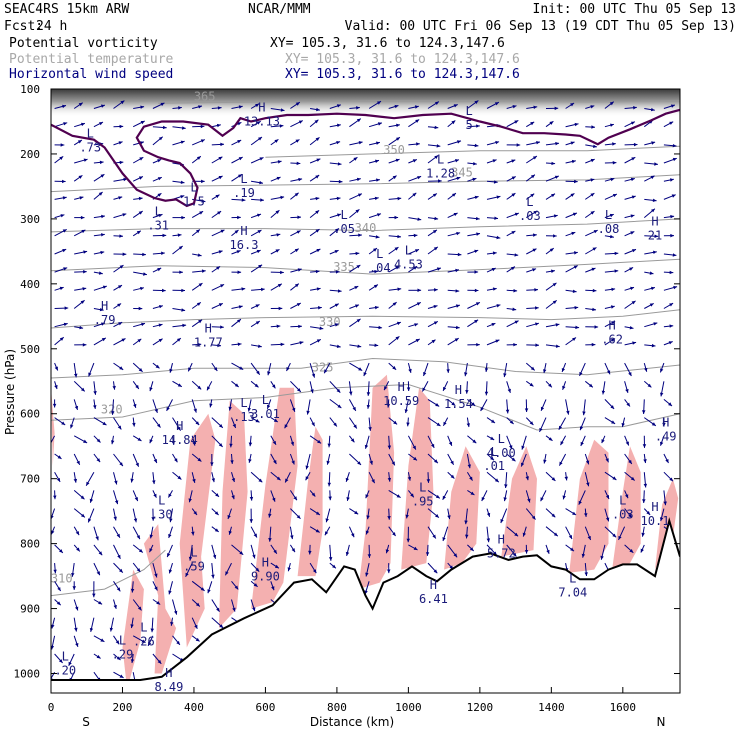 Image resolution: width=740 pixels, height=740 pixels. What do you see at coordinates (343, 215) in the screenshot?
I see `hl-letter-18: L` at bounding box center [343, 215].